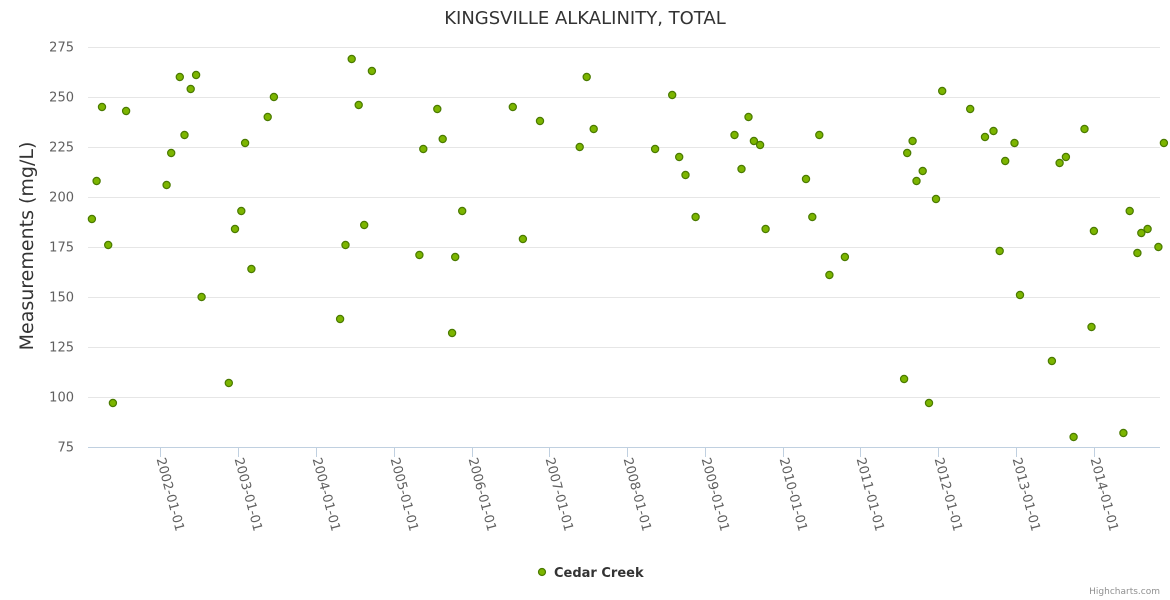 This screenshot has height=600, width=1170. Describe the element at coordinates (637, 494) in the screenshot. I see `x-tick-label: 2008-01-01` at that location.